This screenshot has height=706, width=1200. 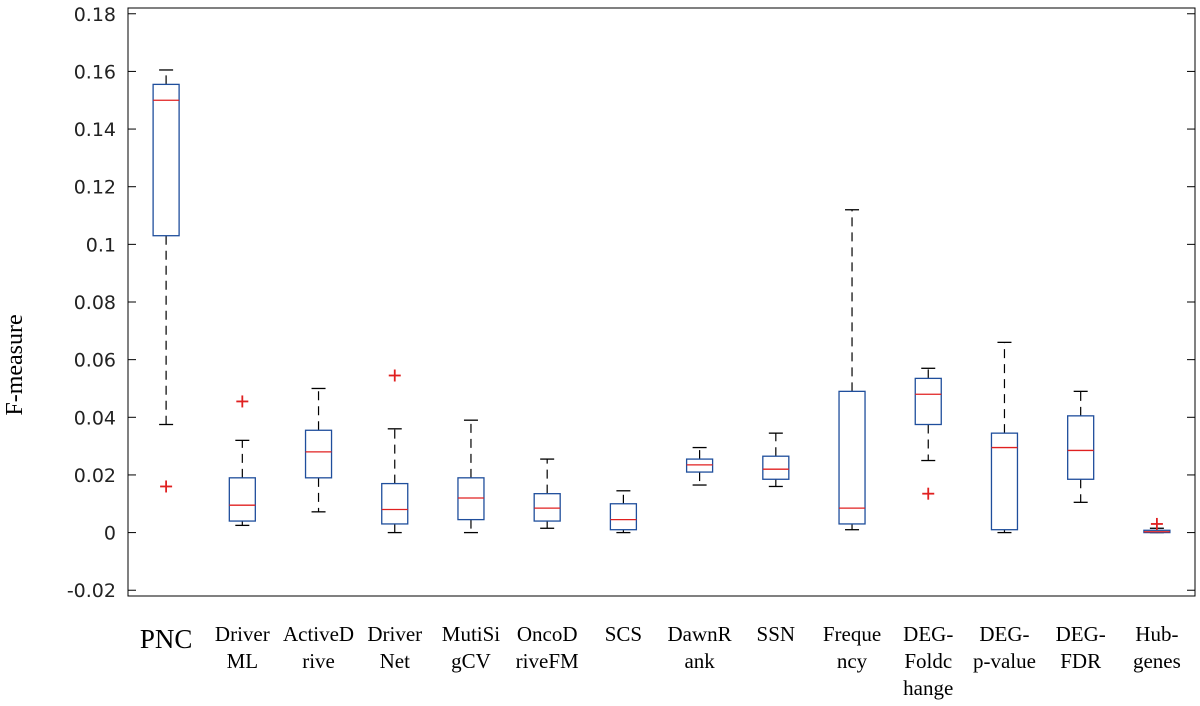 What do you see at coordinates (1080, 661) in the screenshot?
I see `category-label-line: FDR` at bounding box center [1080, 661].